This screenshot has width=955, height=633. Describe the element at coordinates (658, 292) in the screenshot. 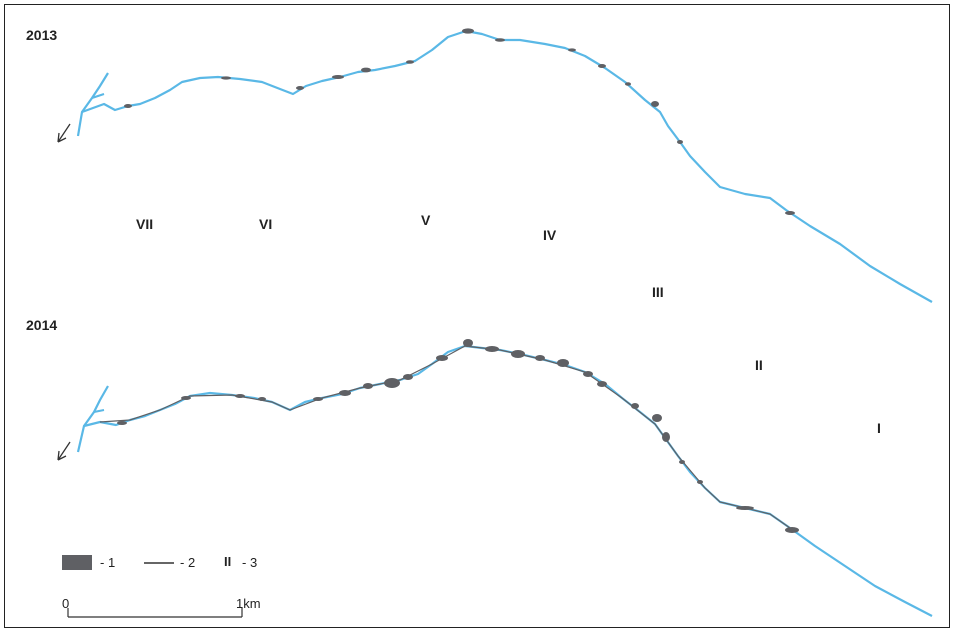

I see `section-label-iii: III` at that location.